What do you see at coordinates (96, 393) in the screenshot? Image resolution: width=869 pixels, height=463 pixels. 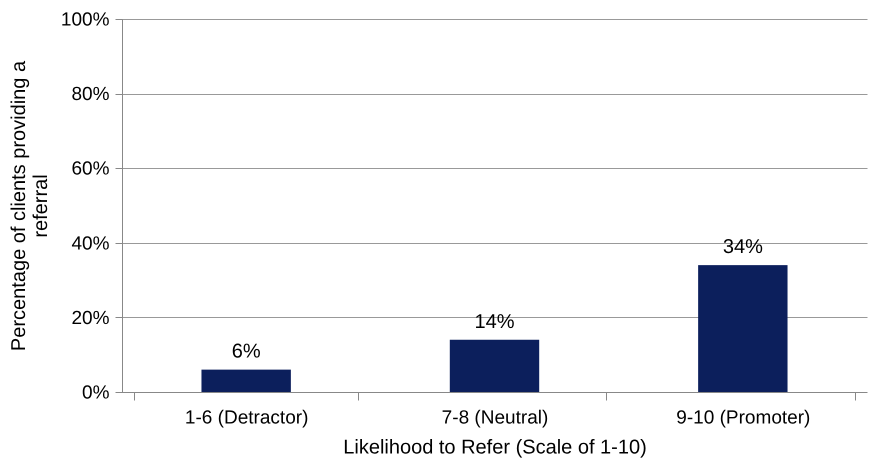 I see `y-tick-label: 0%` at bounding box center [96, 393].